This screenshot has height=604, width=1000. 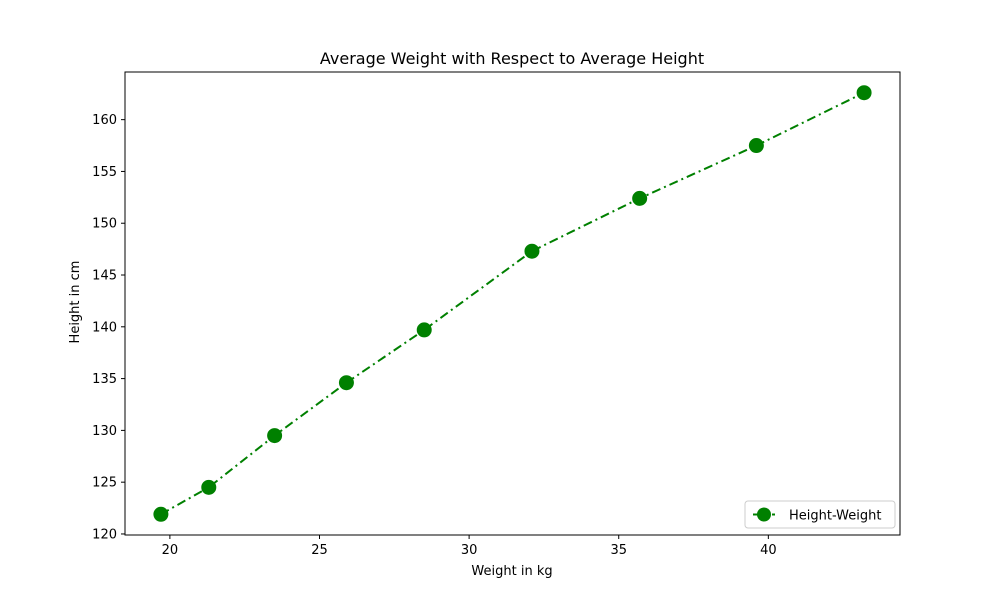 I want to click on legend-label: Height-Weight, so click(x=835, y=516).